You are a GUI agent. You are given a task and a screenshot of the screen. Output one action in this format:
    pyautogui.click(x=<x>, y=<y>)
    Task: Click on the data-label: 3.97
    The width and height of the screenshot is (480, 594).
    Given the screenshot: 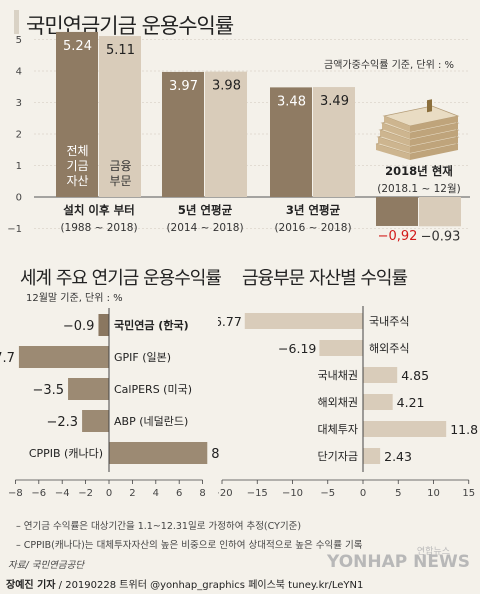 What is the action you would take?
    pyautogui.click(x=183, y=86)
    